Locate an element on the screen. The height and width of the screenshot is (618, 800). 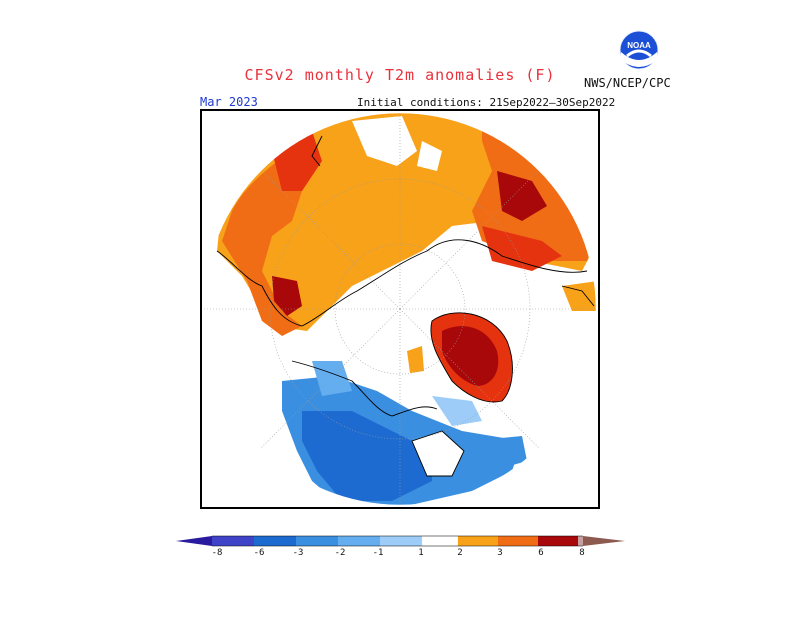
legend-tick-label: 8 is located at coordinates (582, 553).